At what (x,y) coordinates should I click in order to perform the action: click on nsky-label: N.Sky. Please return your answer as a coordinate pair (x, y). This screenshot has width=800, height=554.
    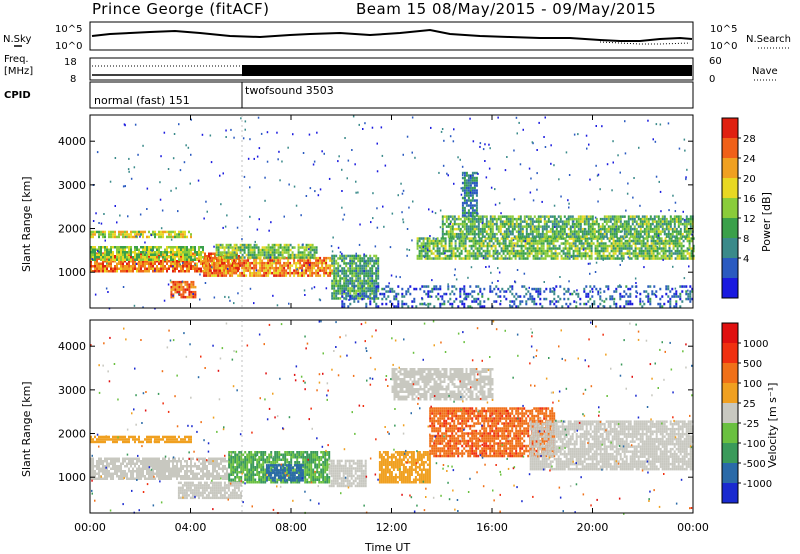
    Looking at the image, I should click on (17, 39).